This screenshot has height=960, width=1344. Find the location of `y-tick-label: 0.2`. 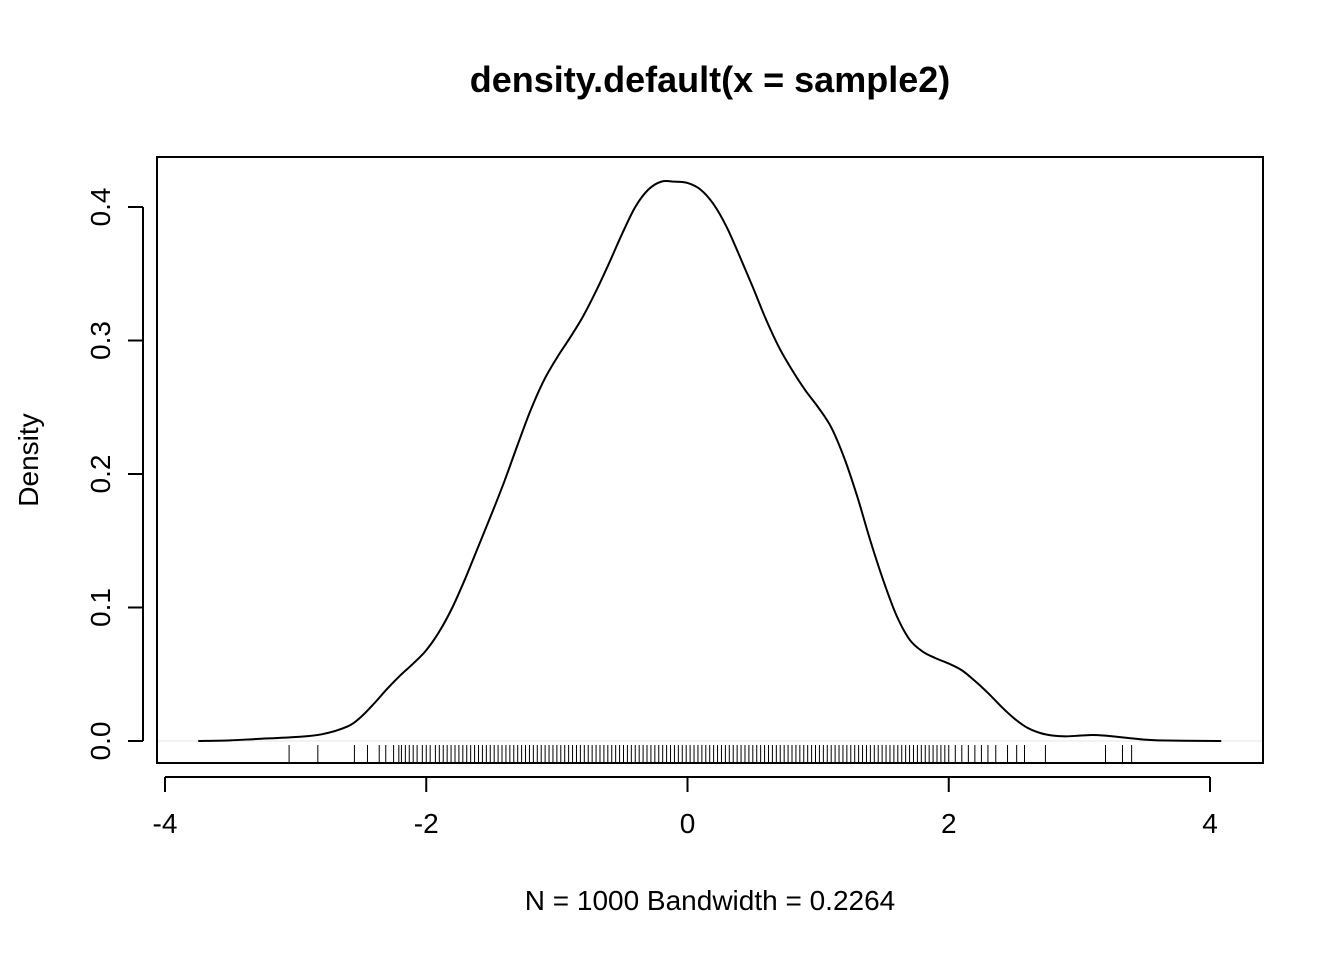

y-tick-label: 0.2 is located at coordinates (100, 474).